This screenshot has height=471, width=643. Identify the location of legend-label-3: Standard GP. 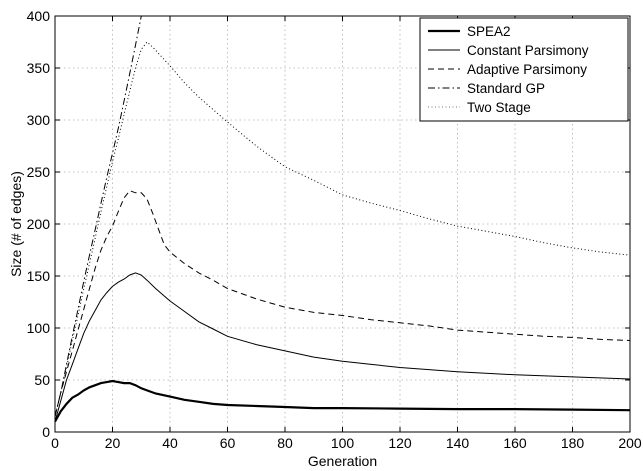
(506, 88).